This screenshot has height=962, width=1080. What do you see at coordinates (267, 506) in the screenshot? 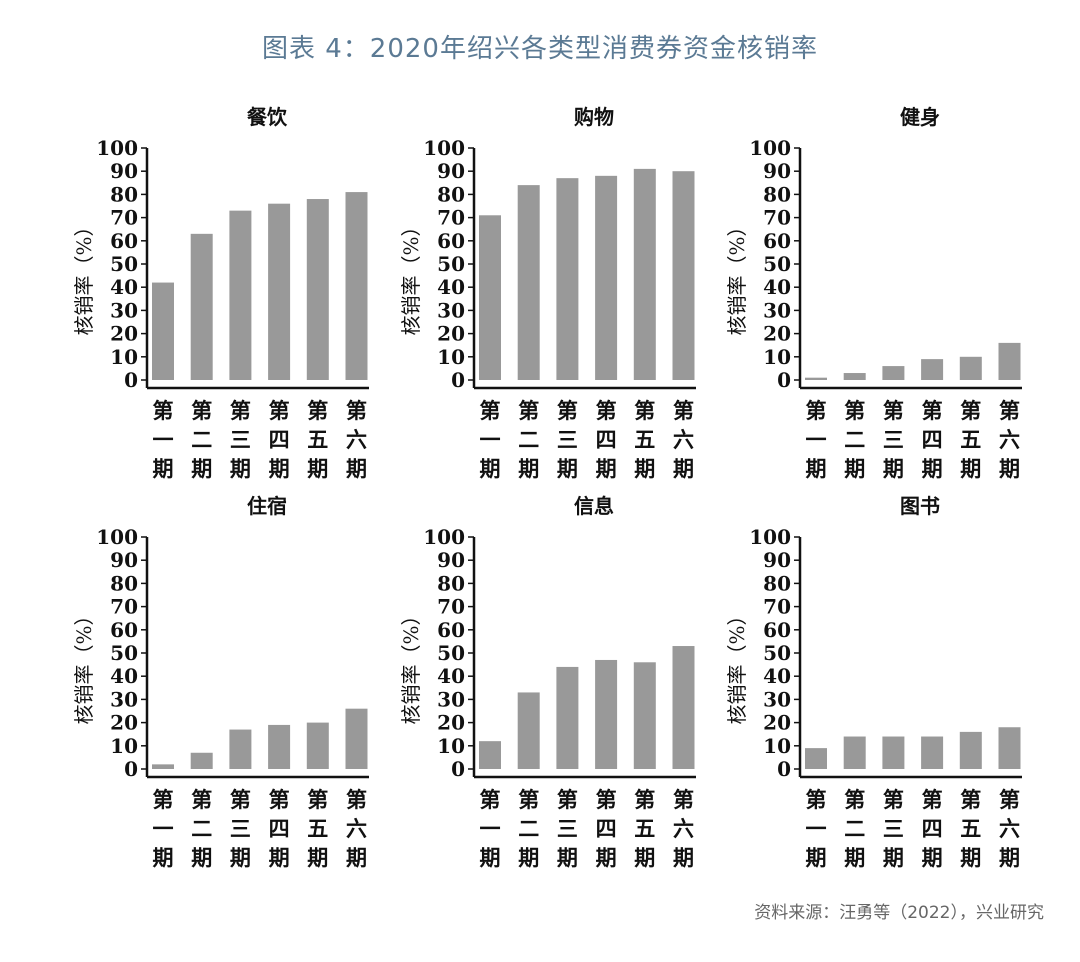
I see `chart-title: 住宿` at bounding box center [267, 506].